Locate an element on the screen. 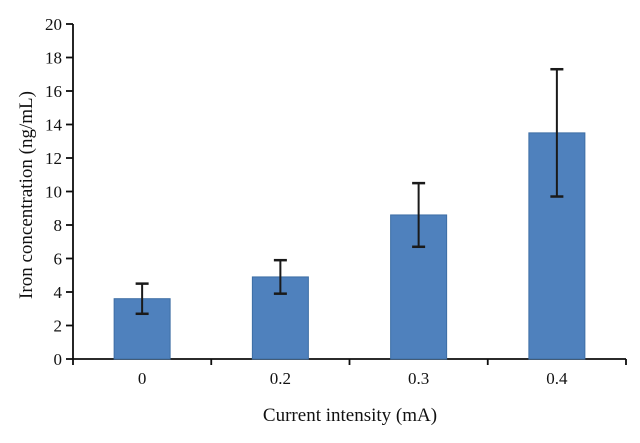  y-tick-label: 14 is located at coordinates (54, 125).